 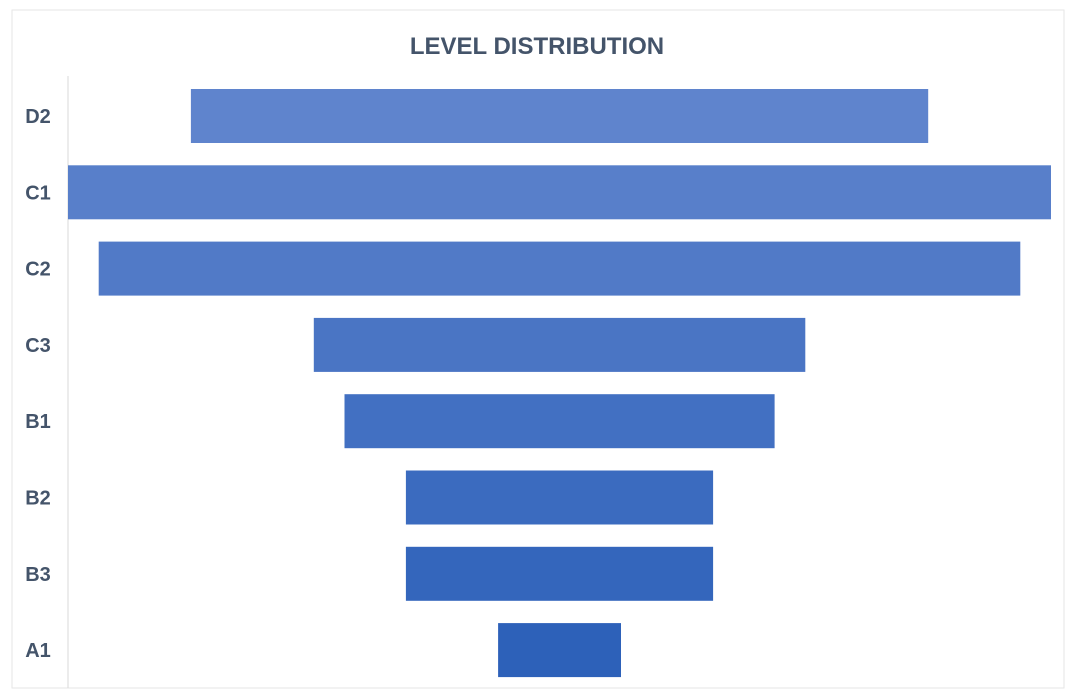 What do you see at coordinates (38, 651) in the screenshot?
I see `category-label-a1: A1` at bounding box center [38, 651].